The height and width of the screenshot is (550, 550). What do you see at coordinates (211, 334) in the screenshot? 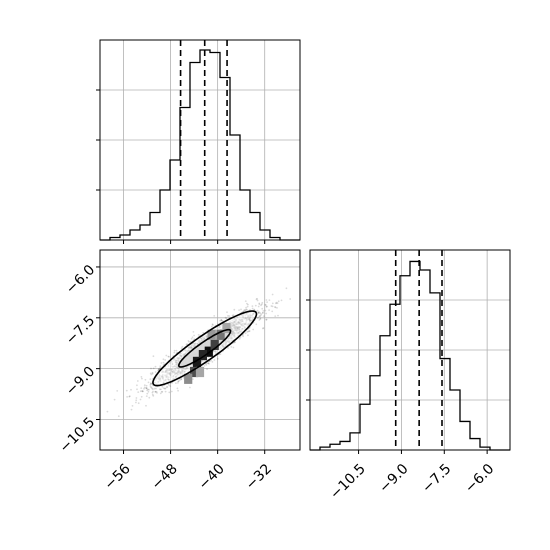
I see `density-cell` at bounding box center [211, 334].